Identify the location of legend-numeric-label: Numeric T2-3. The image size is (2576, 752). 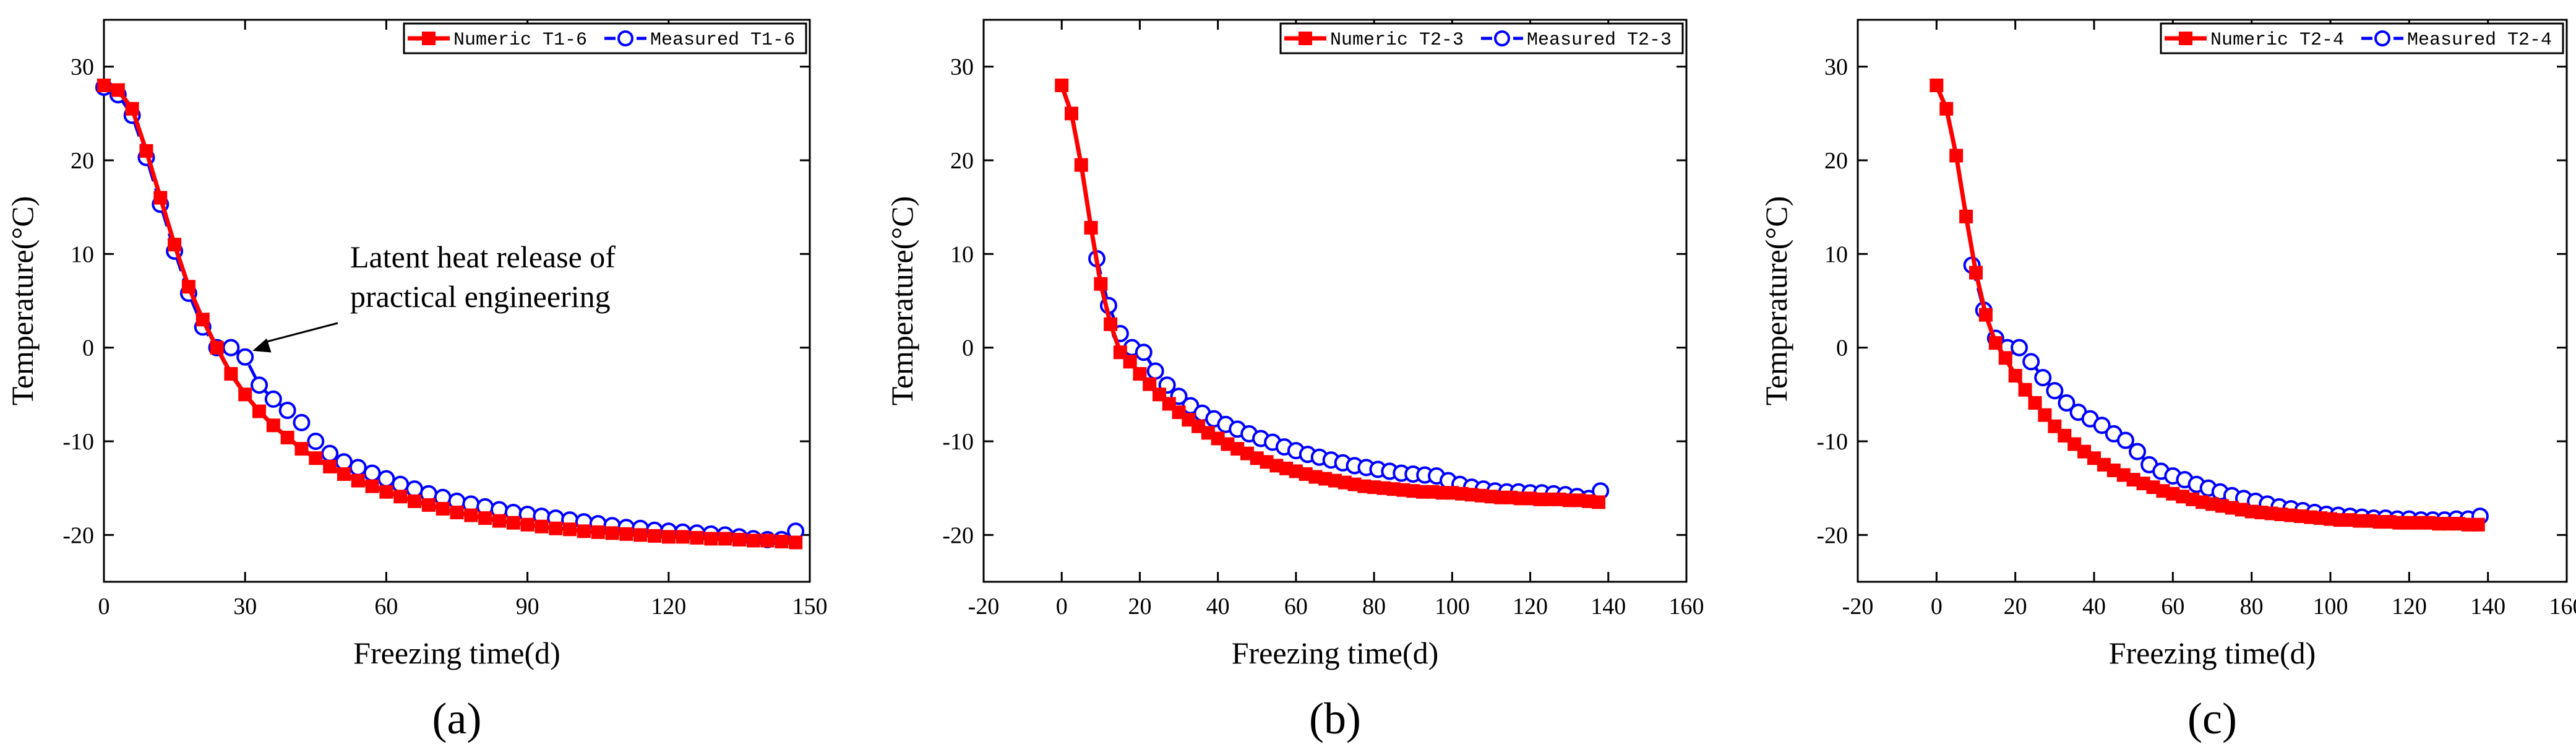
(1397, 40).